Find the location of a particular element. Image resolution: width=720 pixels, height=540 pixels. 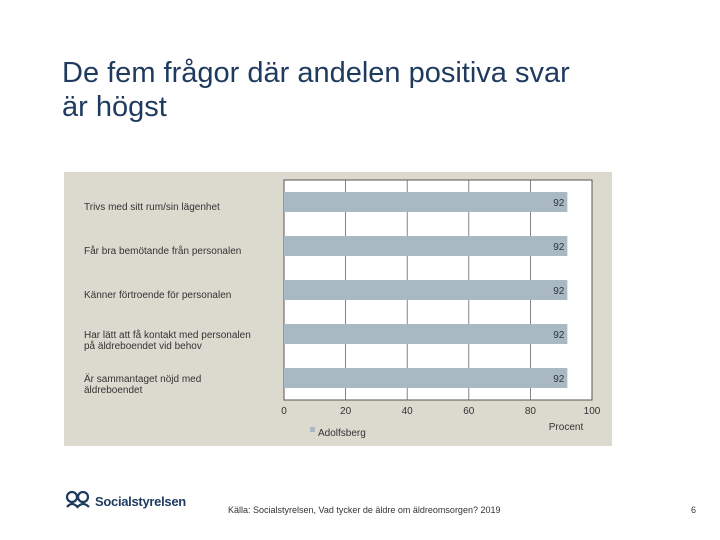

category-label: Får bra bemötande från personalen is located at coordinates (162, 251).